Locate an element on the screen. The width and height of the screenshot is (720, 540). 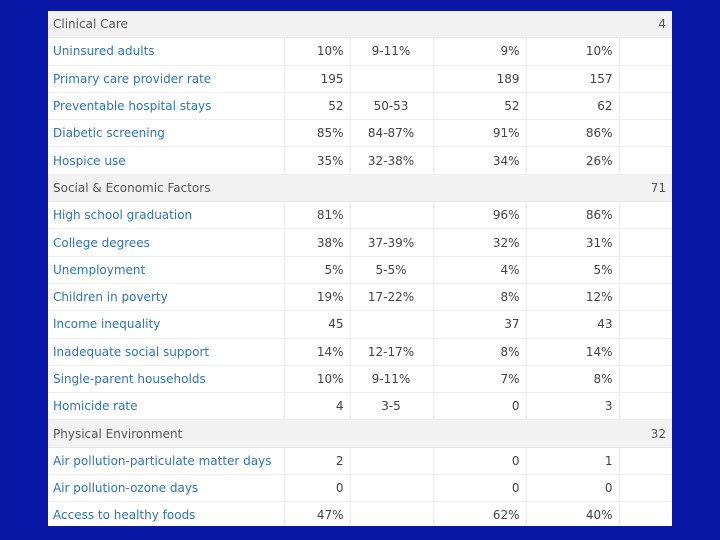
section-rank: 32 is located at coordinates (645, 433).